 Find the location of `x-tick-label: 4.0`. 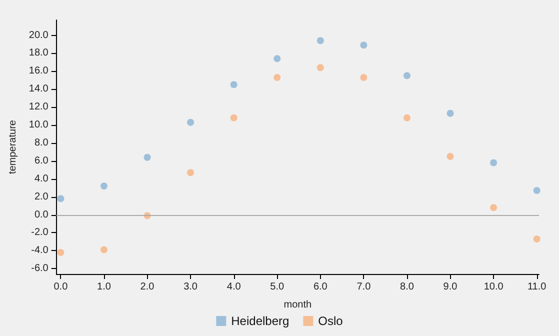

x-tick-label: 4.0 is located at coordinates (234, 287).